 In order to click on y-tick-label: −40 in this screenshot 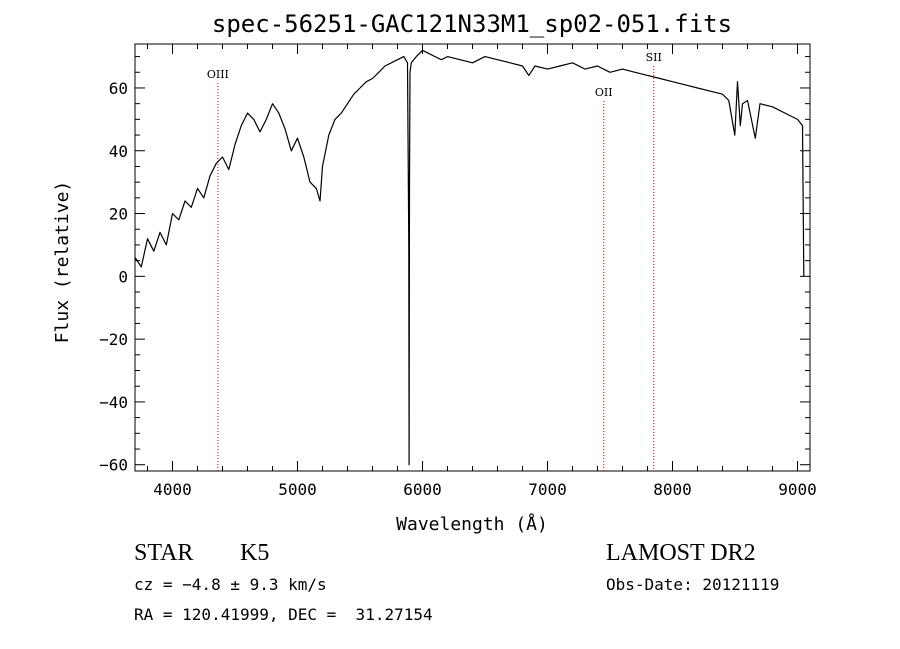, I will do `click(113, 402)`.